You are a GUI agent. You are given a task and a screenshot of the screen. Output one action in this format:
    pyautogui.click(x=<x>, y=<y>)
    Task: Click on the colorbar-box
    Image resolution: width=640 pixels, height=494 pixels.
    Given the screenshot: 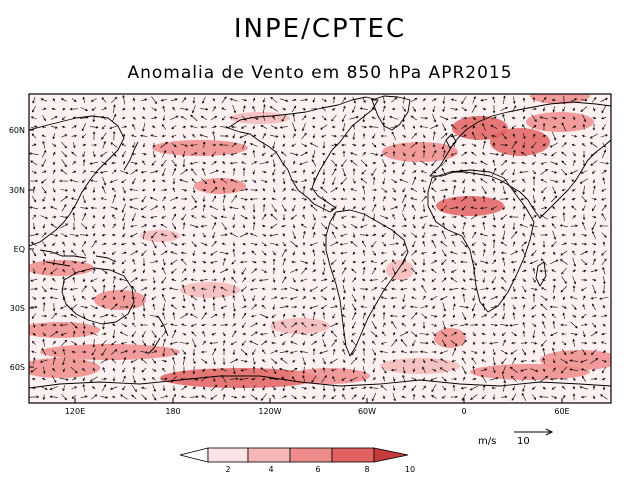 What is the action you would take?
    pyautogui.click(x=353, y=455)
    